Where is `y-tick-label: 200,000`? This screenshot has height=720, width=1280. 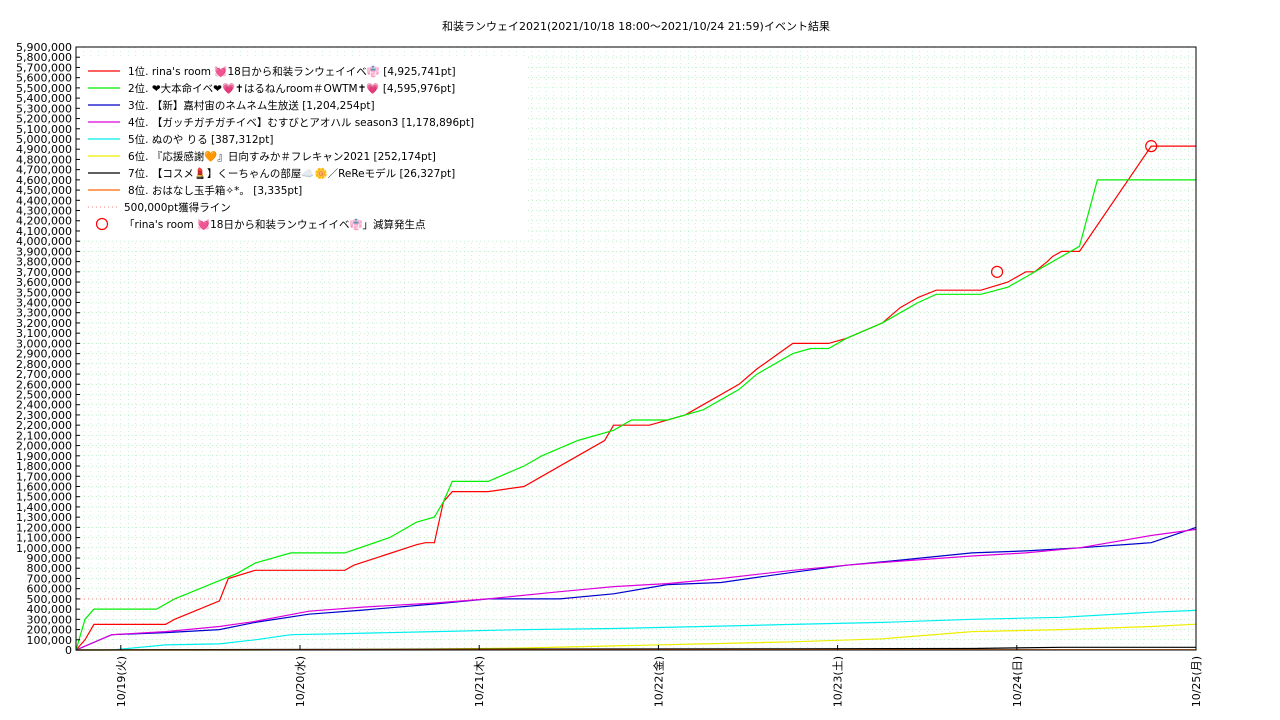
y-tick-label: 200,000 is located at coordinates (50, 630).